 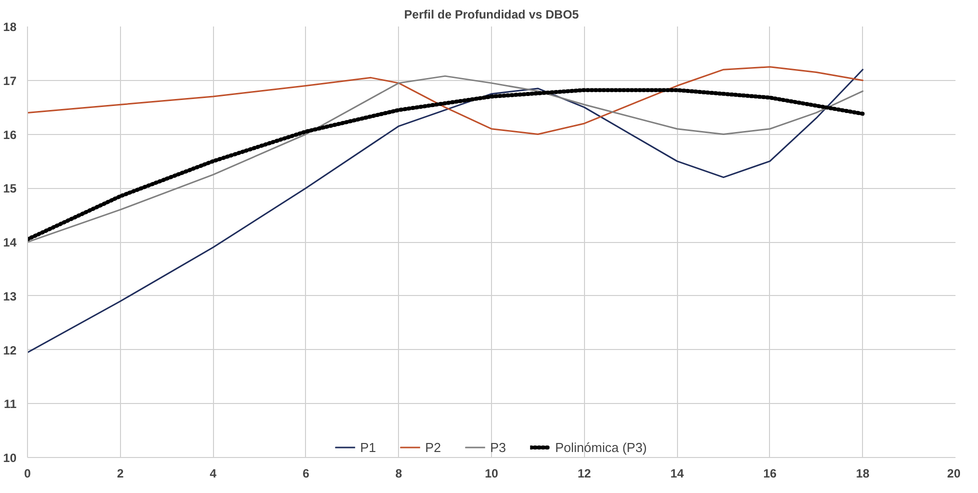 What do you see at coordinates (10, 81) in the screenshot?
I see `y-tick-label: 17` at bounding box center [10, 81].